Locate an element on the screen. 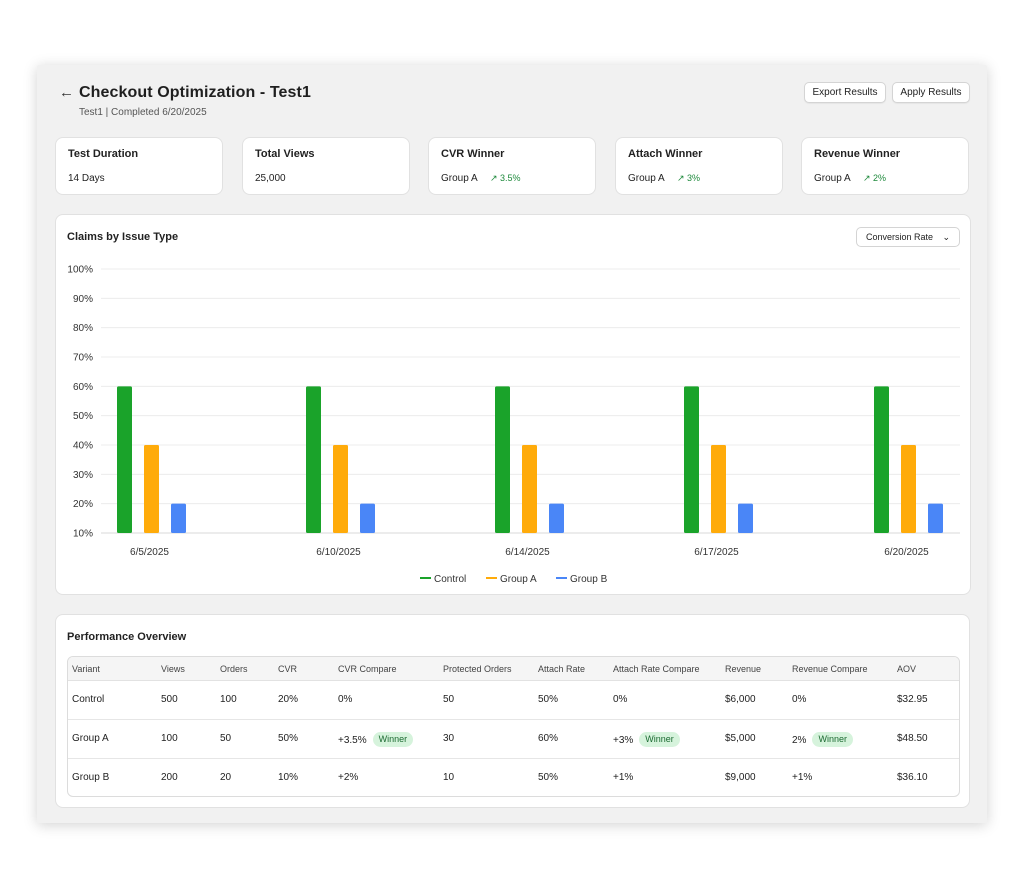 This screenshot has width=1024, height=888. column-header: CVR Compare is located at coordinates (367, 669).